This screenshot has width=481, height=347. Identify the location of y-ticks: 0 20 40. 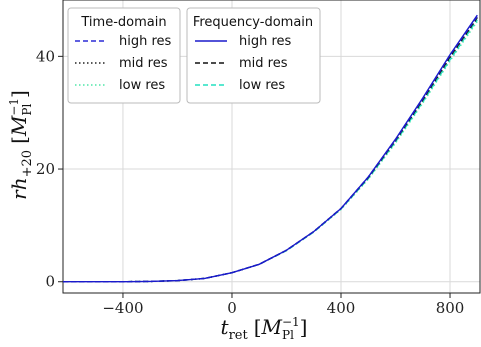
(49, 169).